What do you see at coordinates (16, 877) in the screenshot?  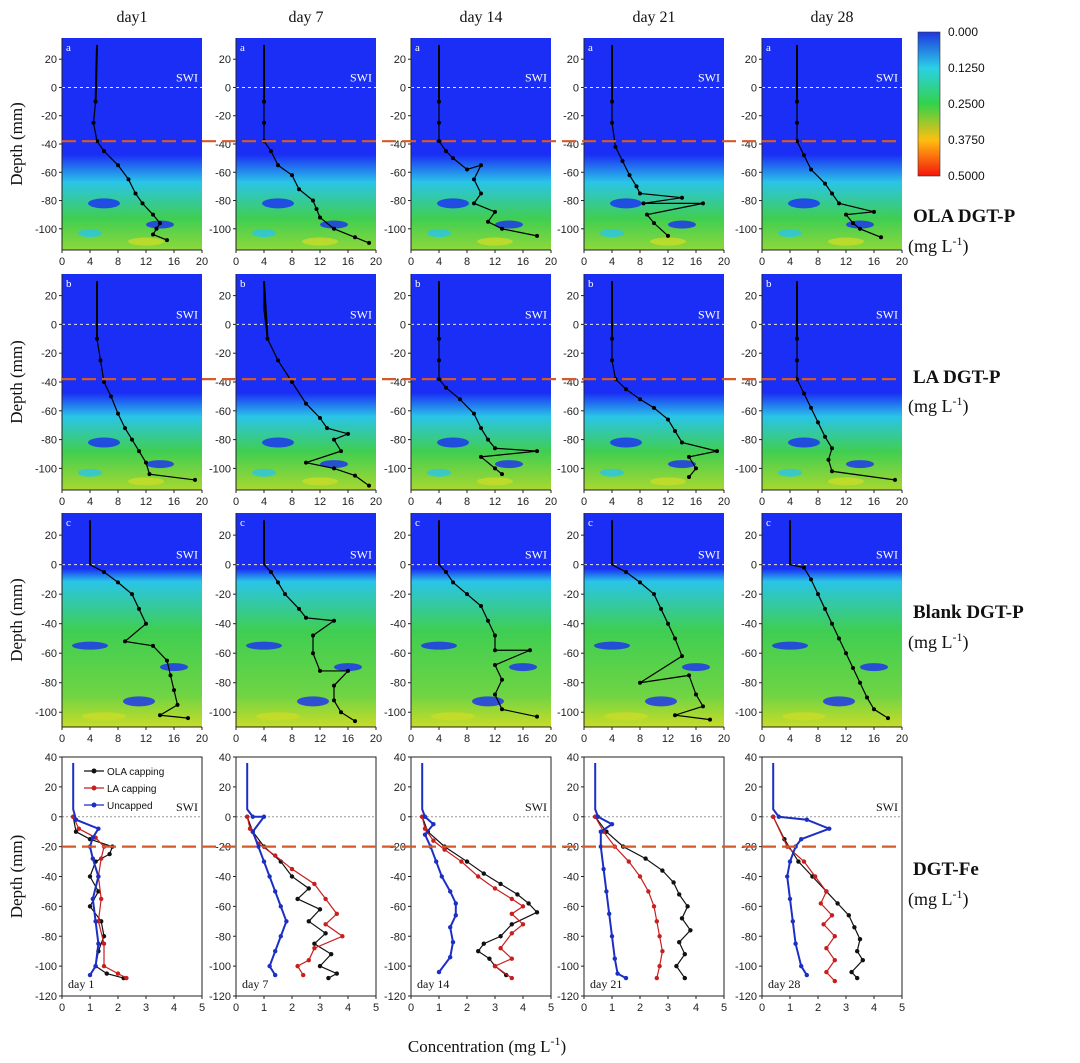 I see `y-axis-title: Depth (mm)` at bounding box center [16, 877].